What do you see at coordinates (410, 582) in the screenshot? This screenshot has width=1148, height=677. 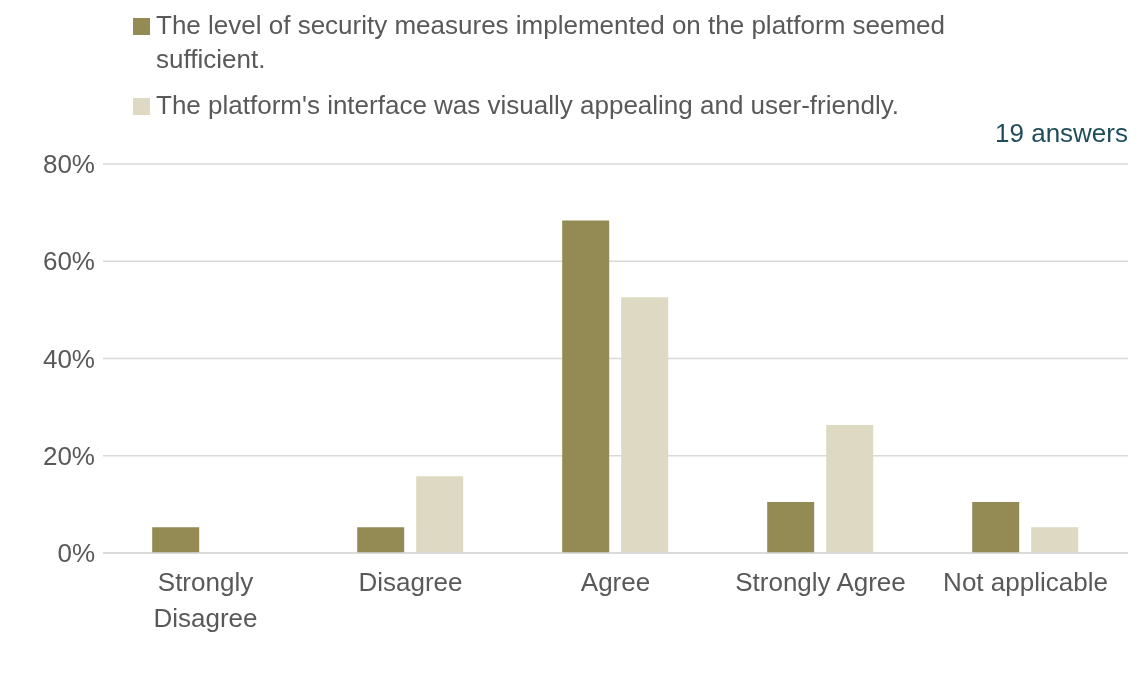 I see `x-tick-label: Disagree` at bounding box center [410, 582].